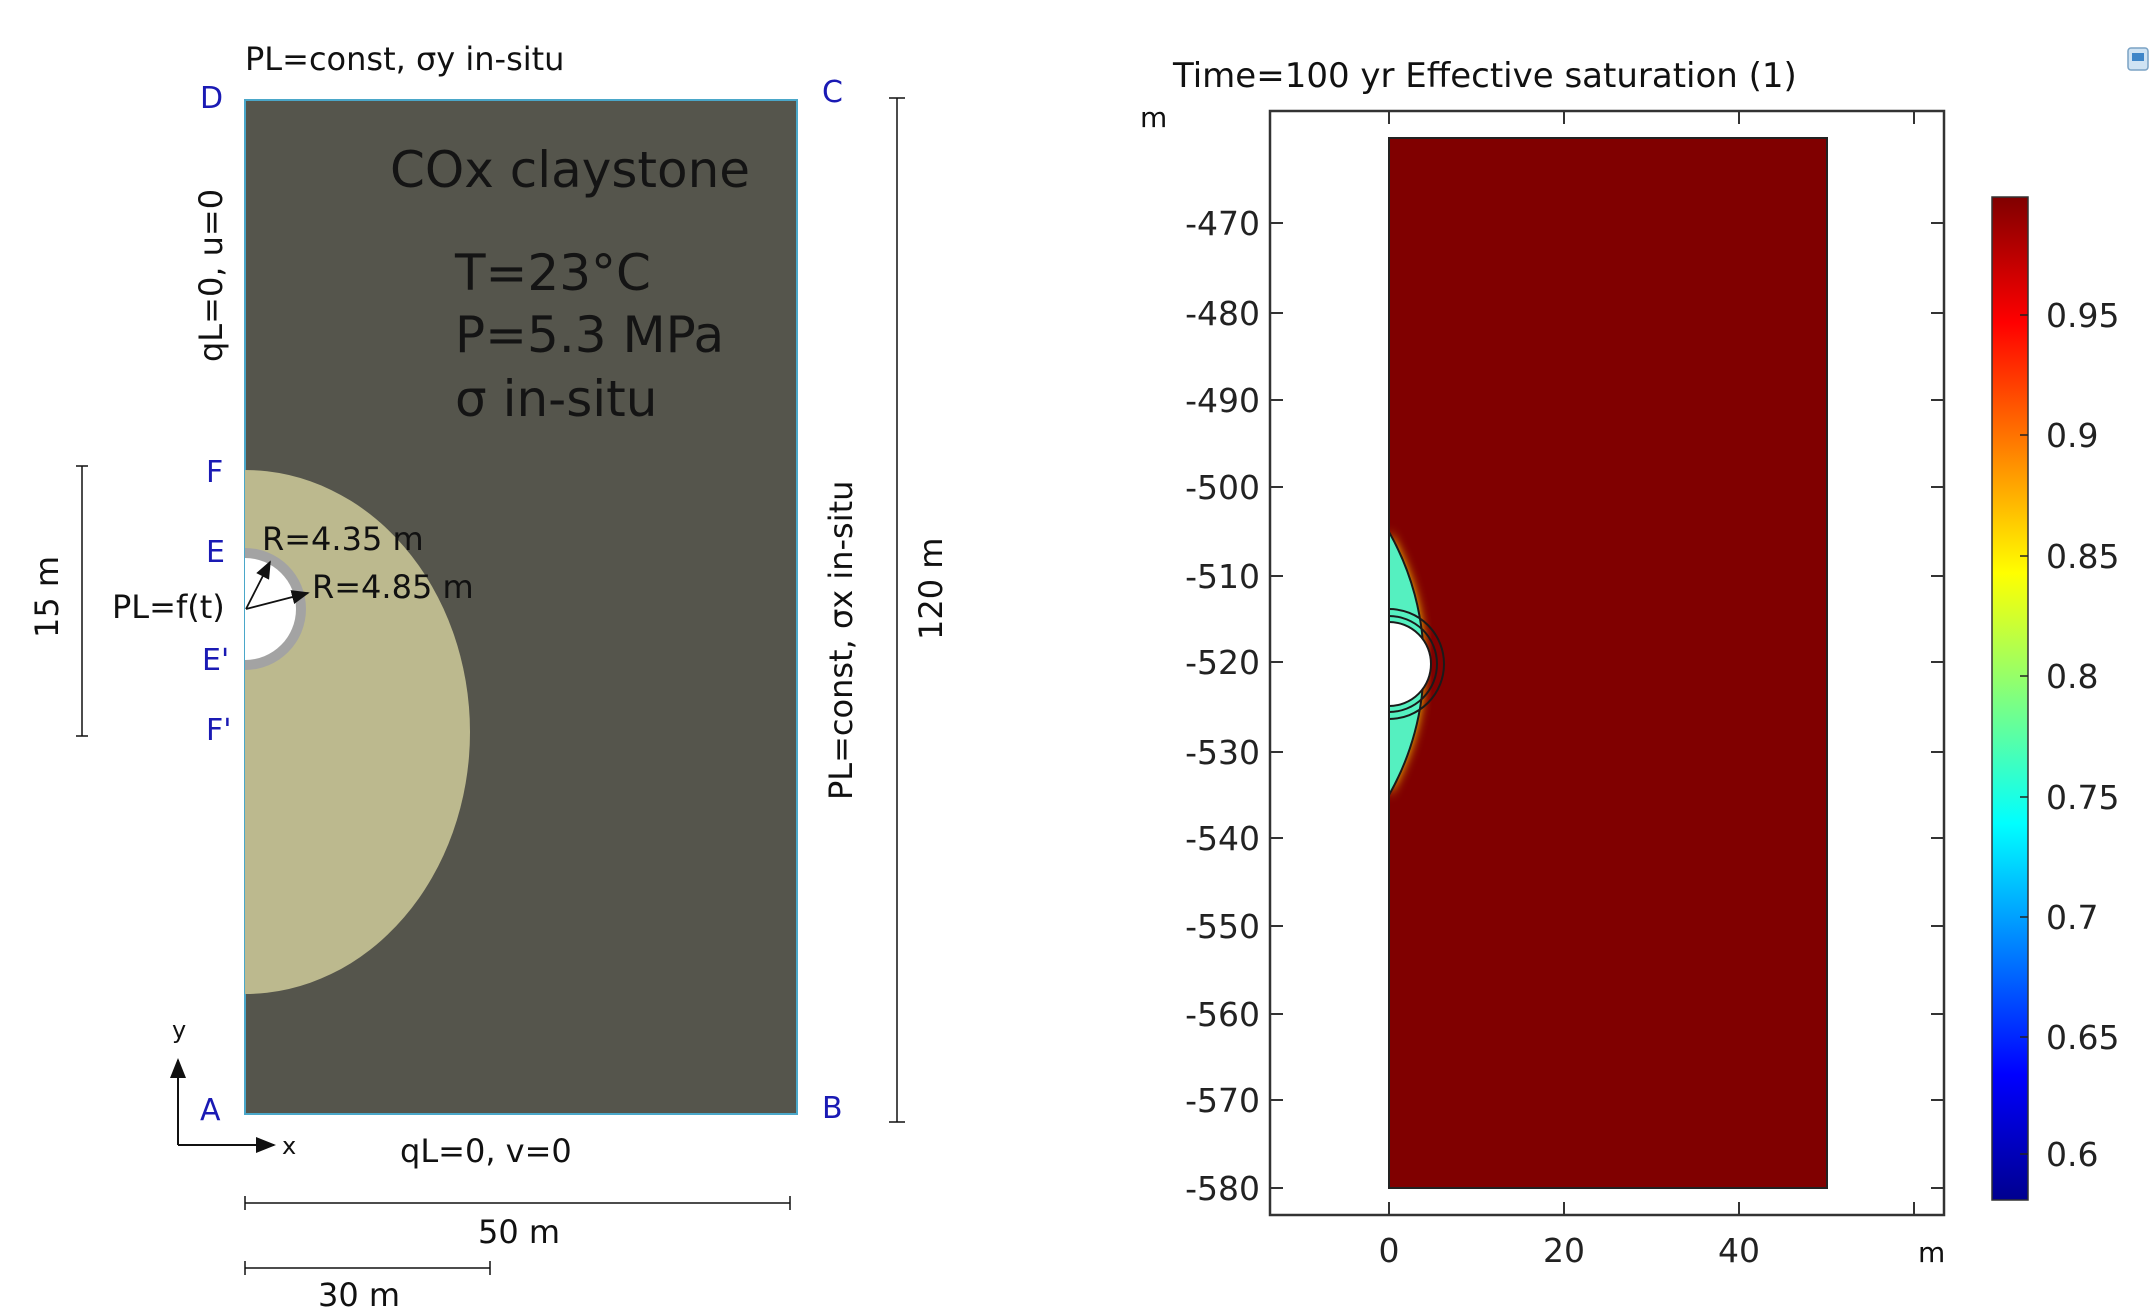 The image size is (2151, 1310). Describe the element at coordinates (258, 585) in the screenshot. I see `inner-radius-arrow` at that location.